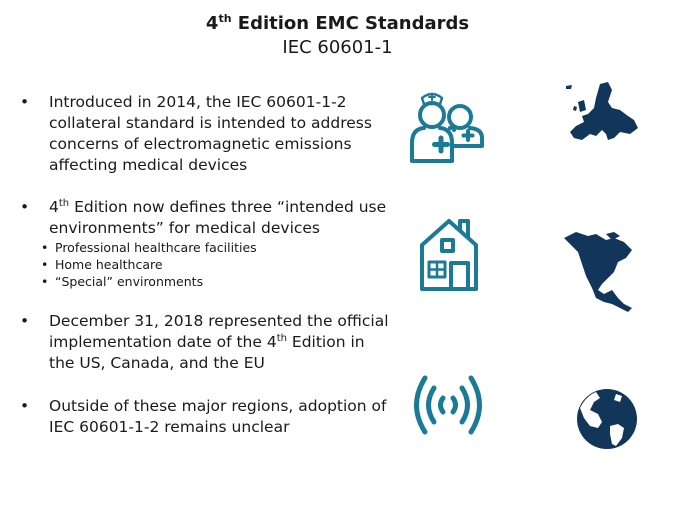  Describe the element at coordinates (215, 281) in the screenshot. I see `sub-bullet: • “Special” environments` at that location.